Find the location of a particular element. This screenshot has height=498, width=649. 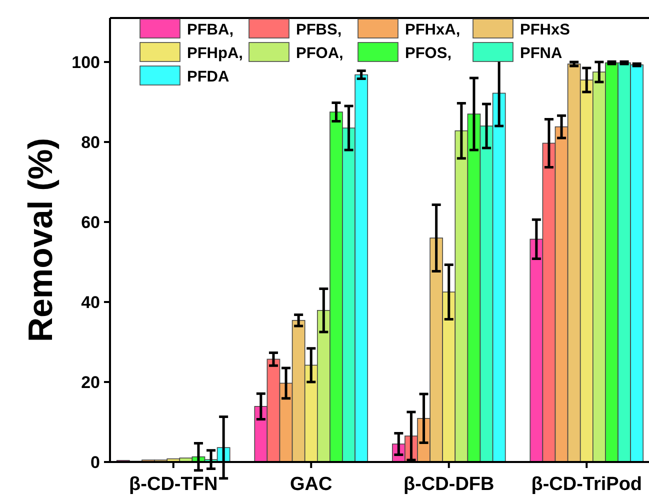

legend-label: PFHxA, is located at coordinates (432, 29).